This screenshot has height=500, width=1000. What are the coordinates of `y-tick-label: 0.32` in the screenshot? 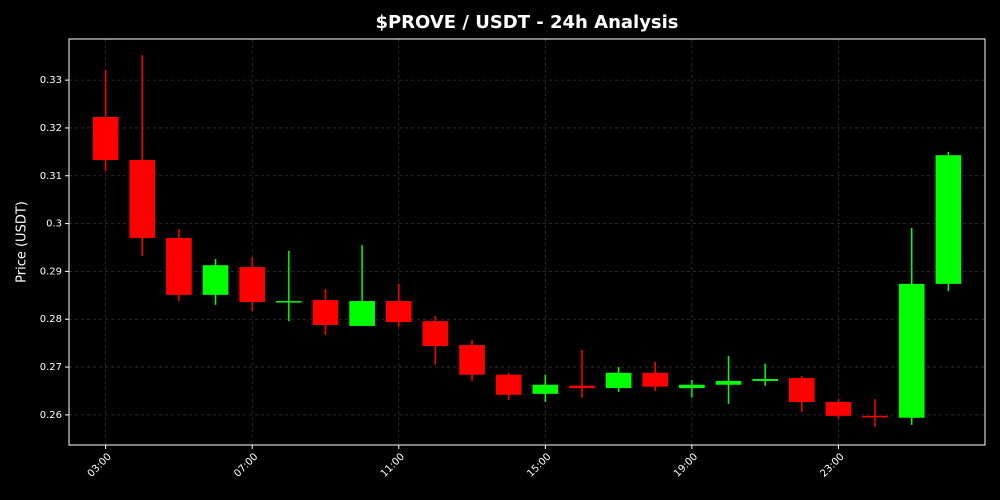 It's located at (51, 128).